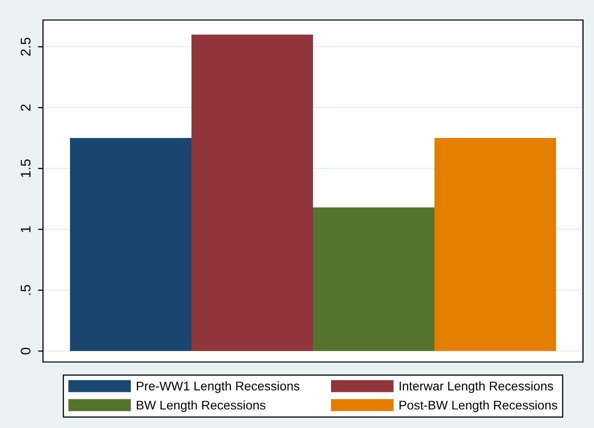  What do you see at coordinates (479, 406) in the screenshot?
I see `legend-label: Post-BW Length Recessions` at bounding box center [479, 406].